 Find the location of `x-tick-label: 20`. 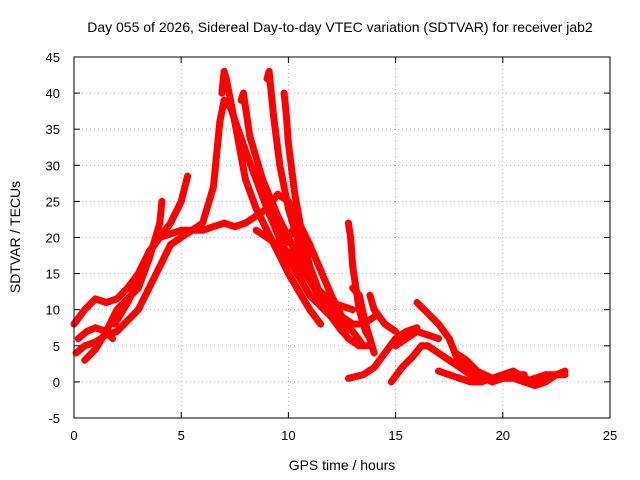

x-tick-label: 20 is located at coordinates (503, 435).